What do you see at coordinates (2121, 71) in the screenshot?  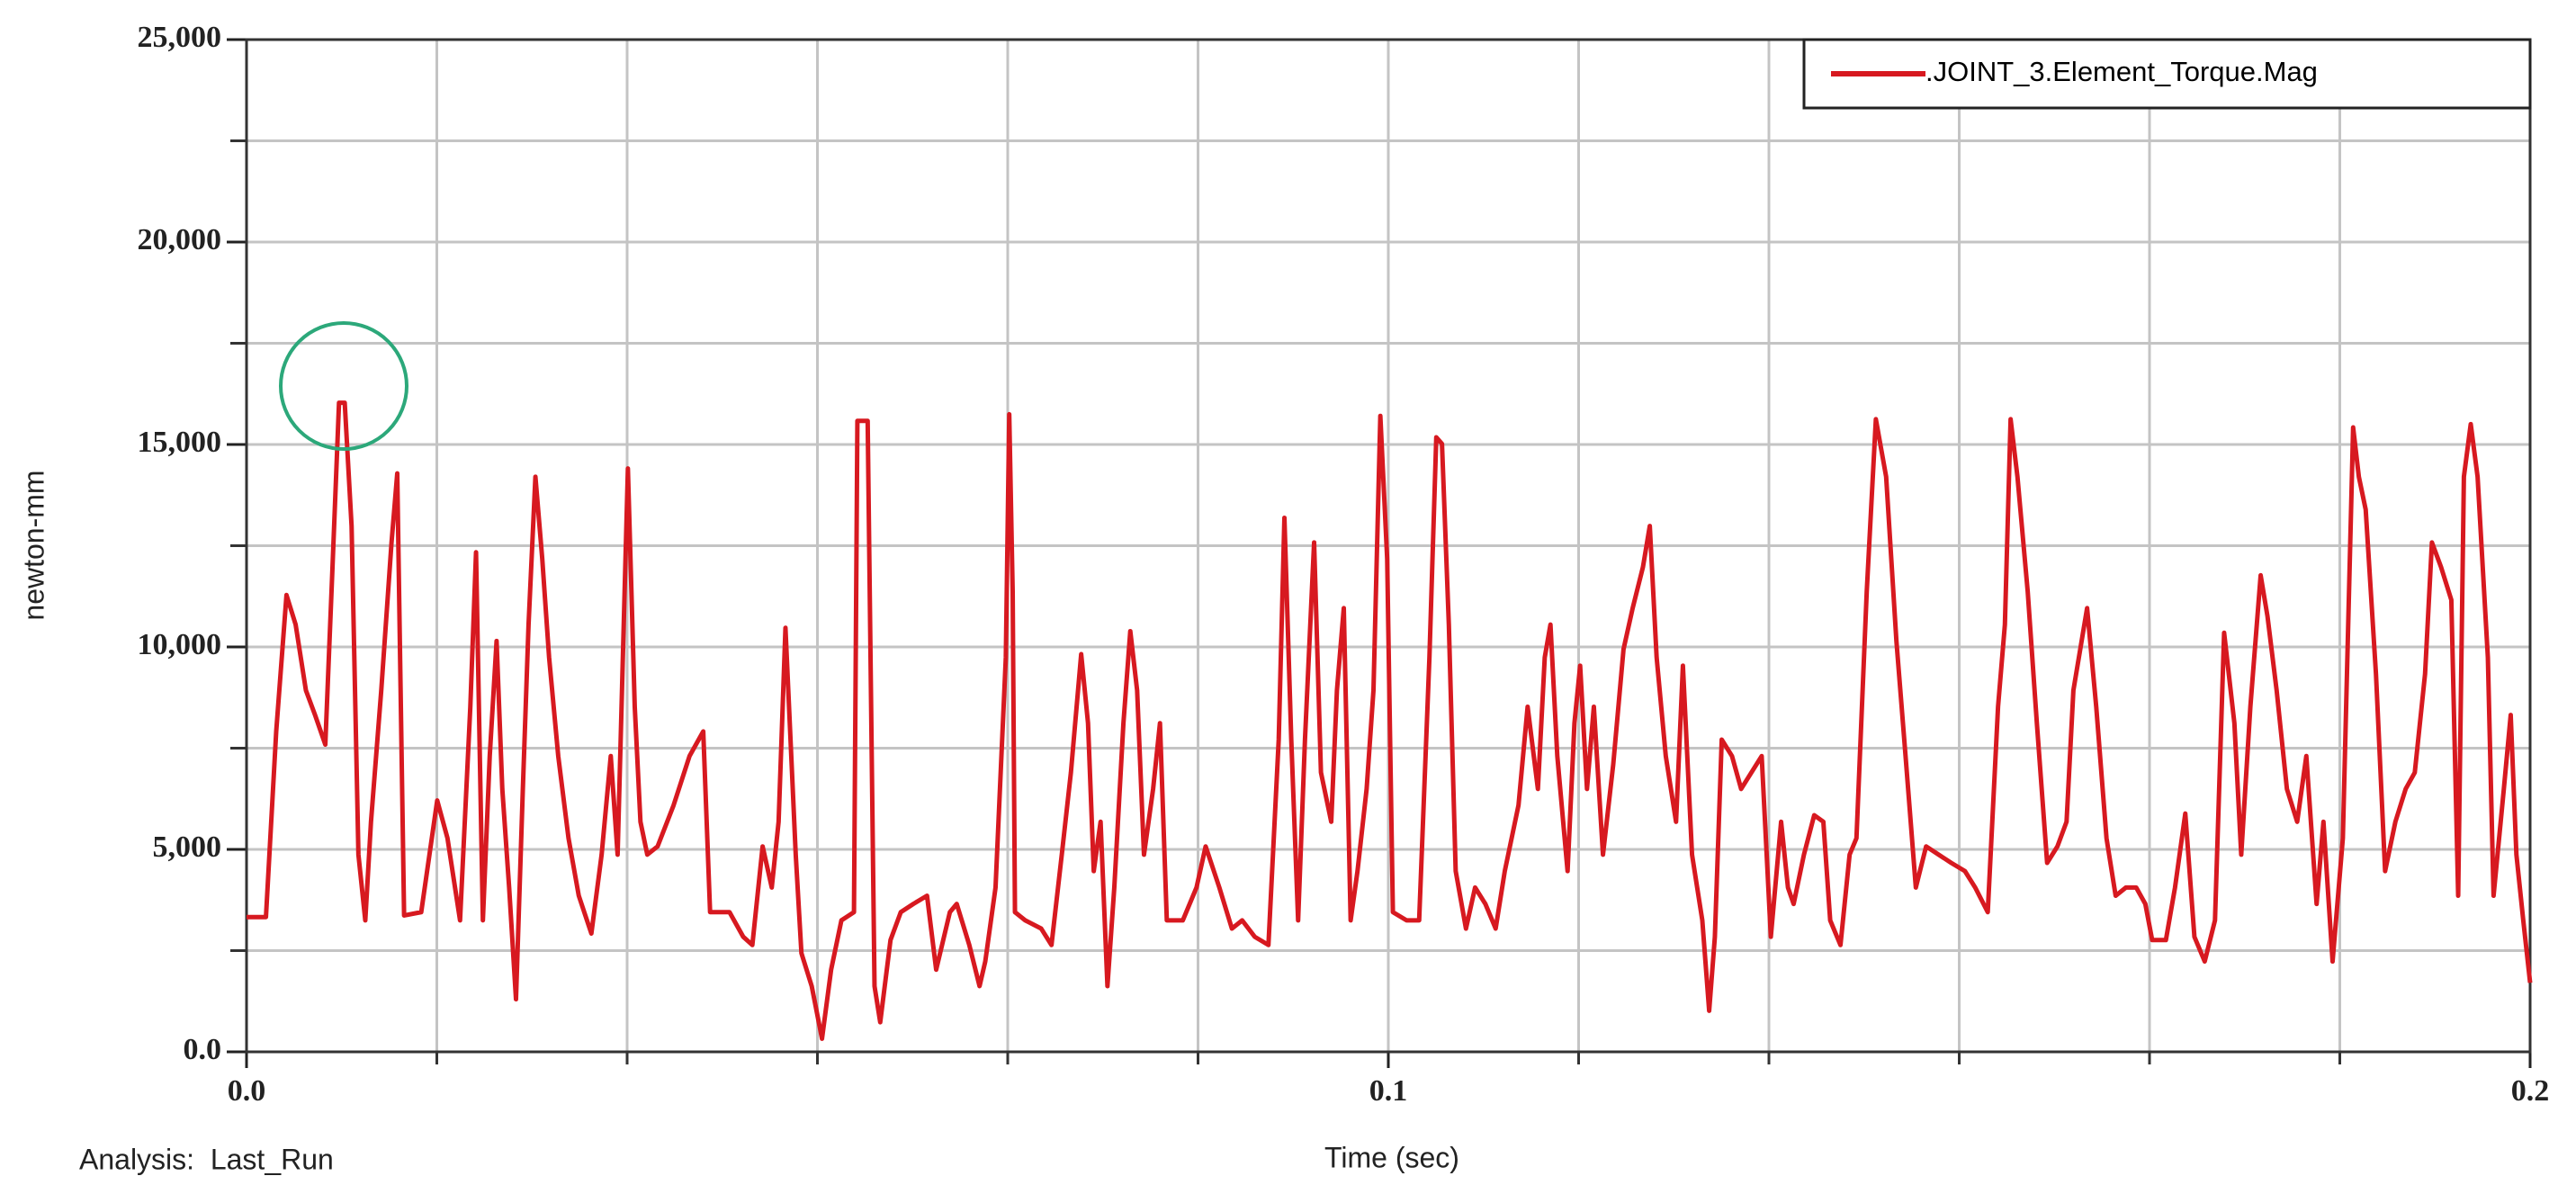 I see `legend-label: .JOINT_3.Element_Torque.Mag` at bounding box center [2121, 71].